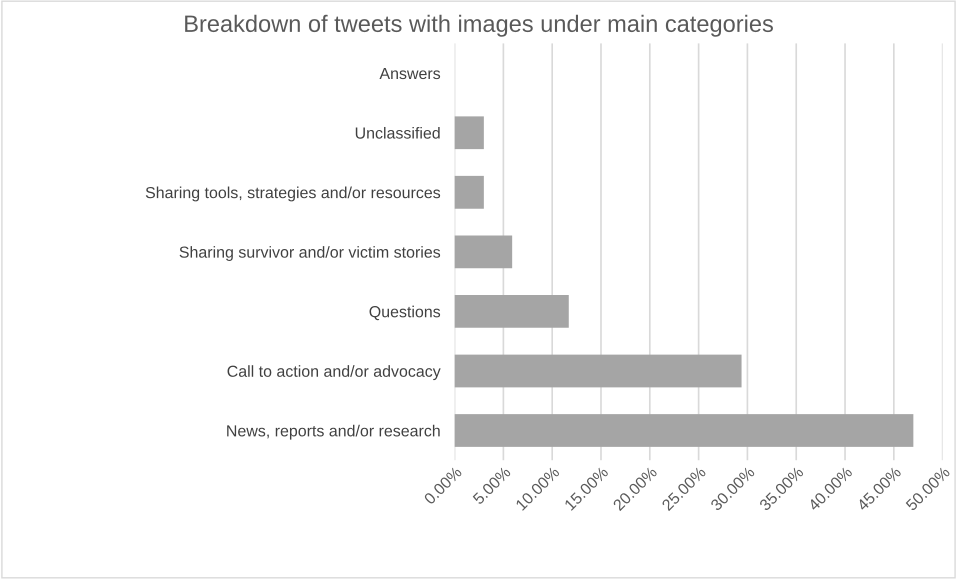  Describe the element at coordinates (333, 432) in the screenshot. I see `y-tick-label: News, reports and/or research` at that location.